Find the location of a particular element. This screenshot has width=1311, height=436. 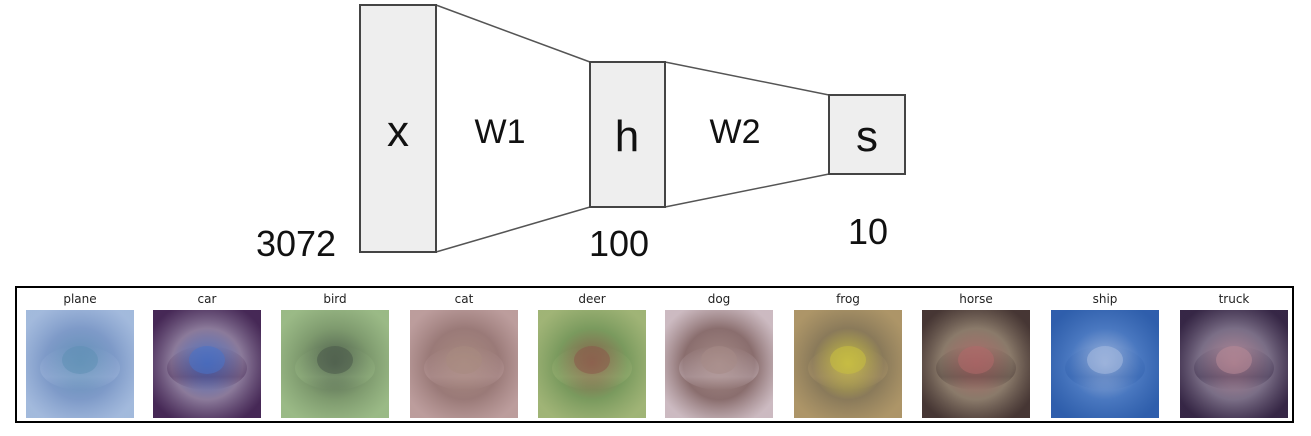

template-truck: truck is located at coordinates (1234, 355).